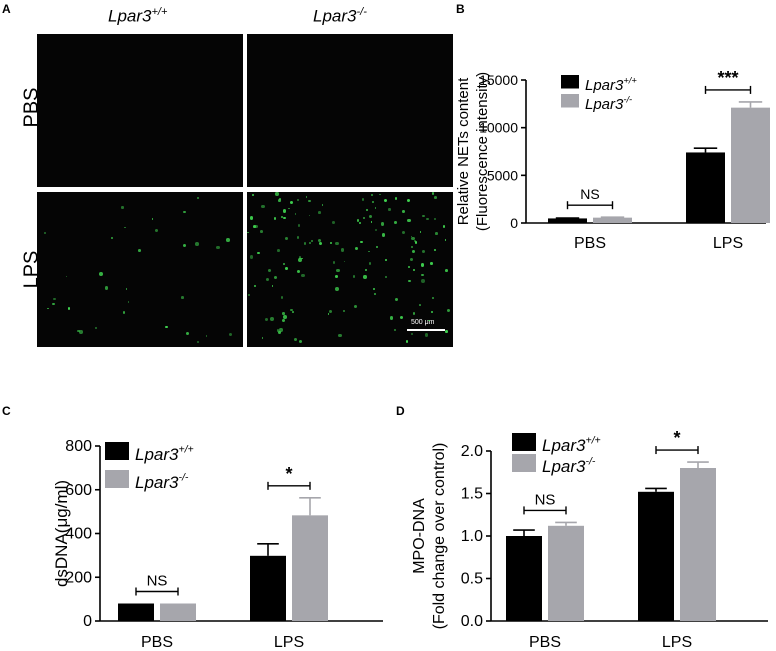  Describe the element at coordinates (400, 411) in the screenshot. I see `panel-label-d: D` at that location.